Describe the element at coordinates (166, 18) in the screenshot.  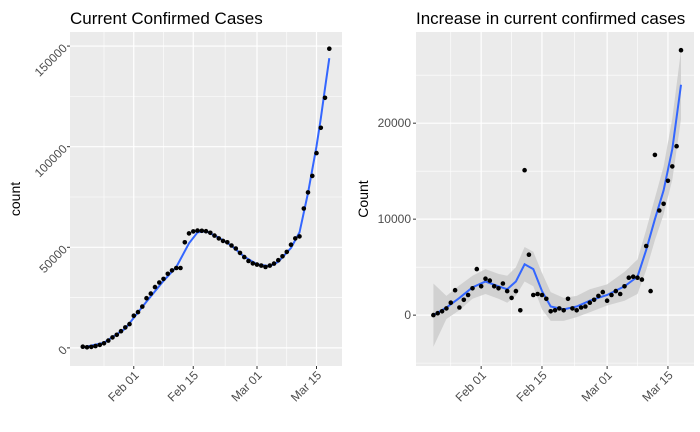
I see `chart-title: Current Confirmed Cases` at that location.